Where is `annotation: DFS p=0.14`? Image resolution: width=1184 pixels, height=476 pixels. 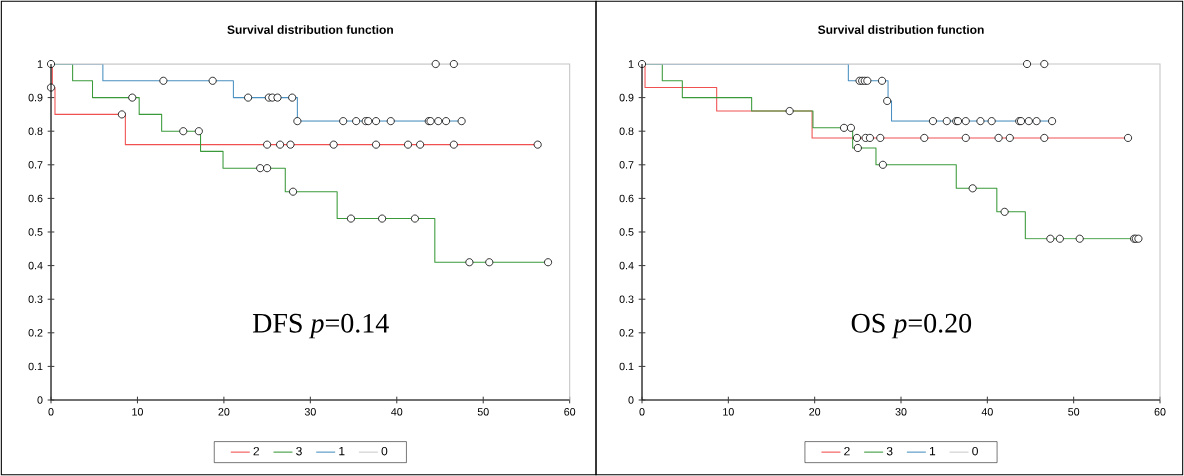
annotation: DFS p=0.14 is located at coordinates (320, 326).